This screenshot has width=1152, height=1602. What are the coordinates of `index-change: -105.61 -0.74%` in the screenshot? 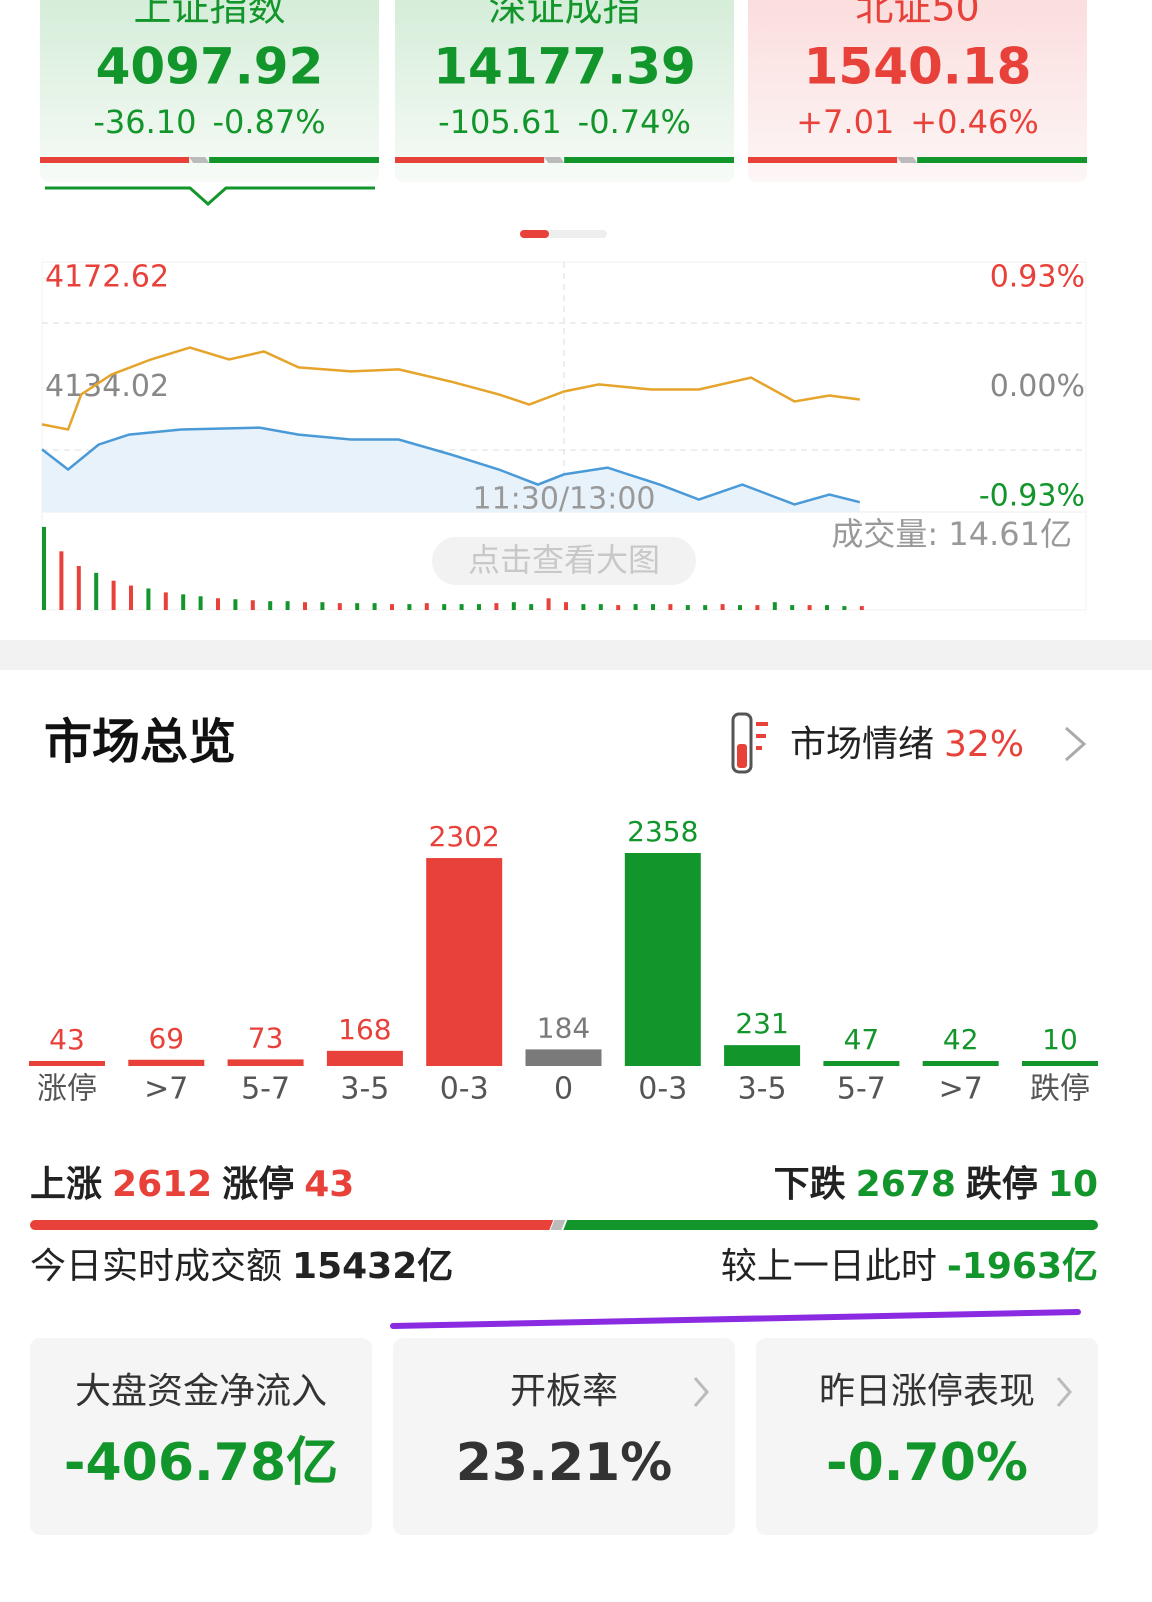 It's located at (564, 122).